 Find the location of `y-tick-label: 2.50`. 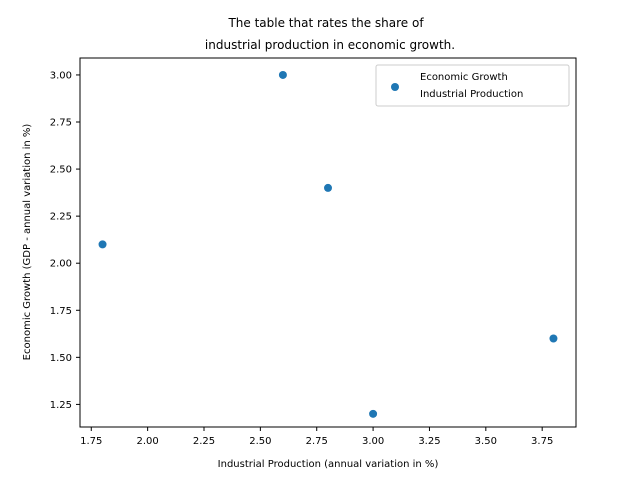

y-tick-label: 2.50 is located at coordinates (61, 170).